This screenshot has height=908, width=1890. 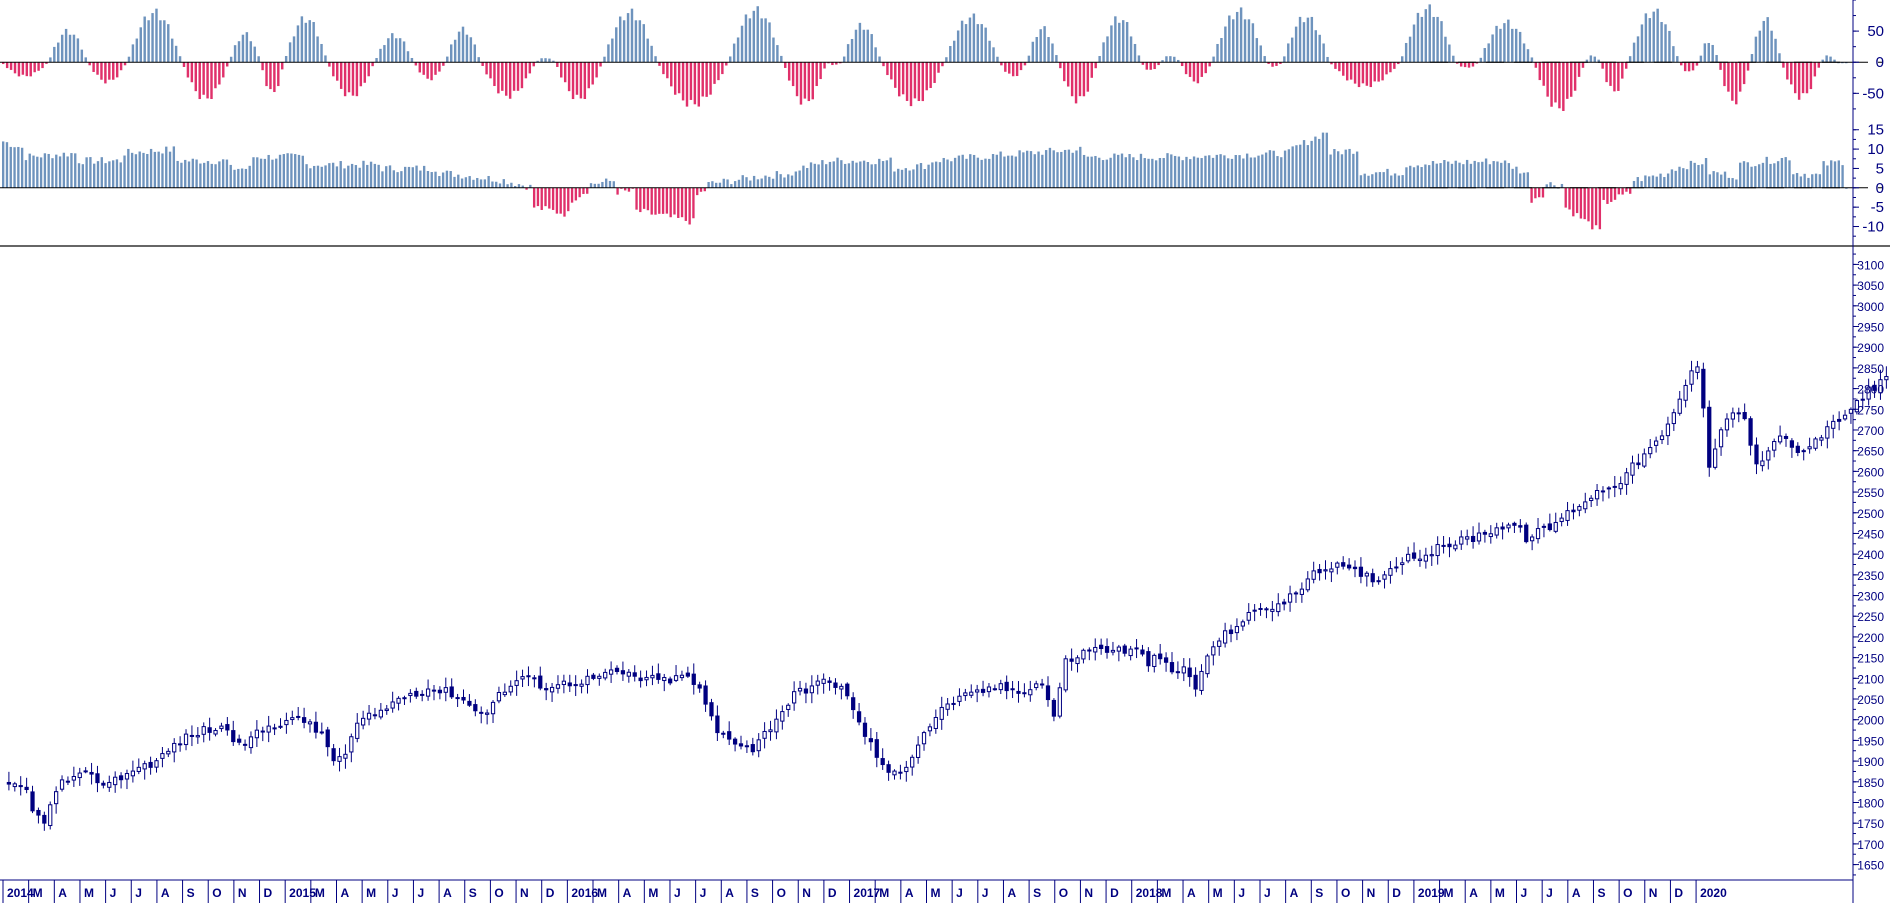 I want to click on x-tick-label: O, so click(x=1627, y=893).